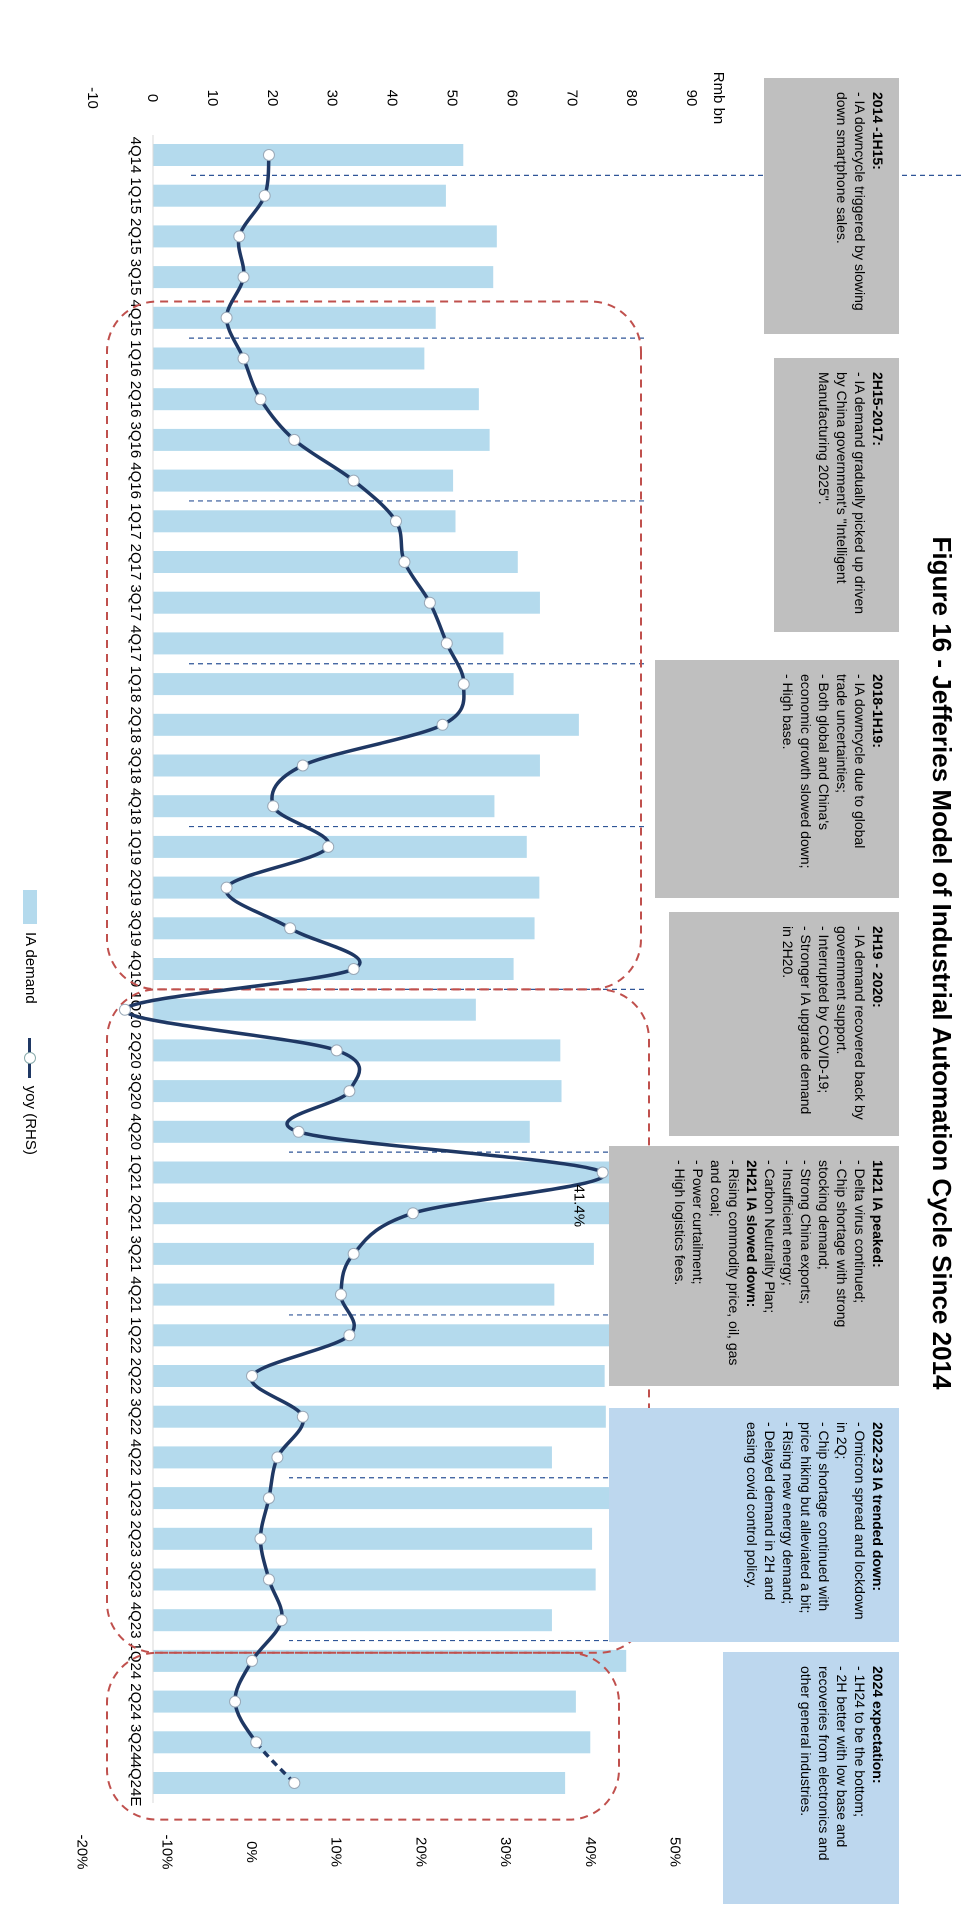  I want to click on bar-1Q23, so click(394, 1498).